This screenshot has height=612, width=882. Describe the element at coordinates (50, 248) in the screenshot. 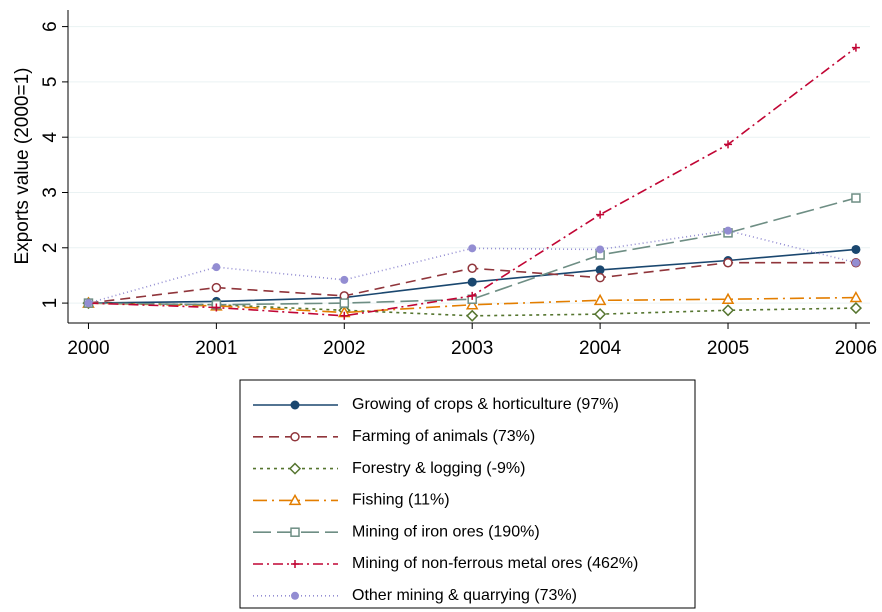

I see `y-tick-label: 2` at that location.